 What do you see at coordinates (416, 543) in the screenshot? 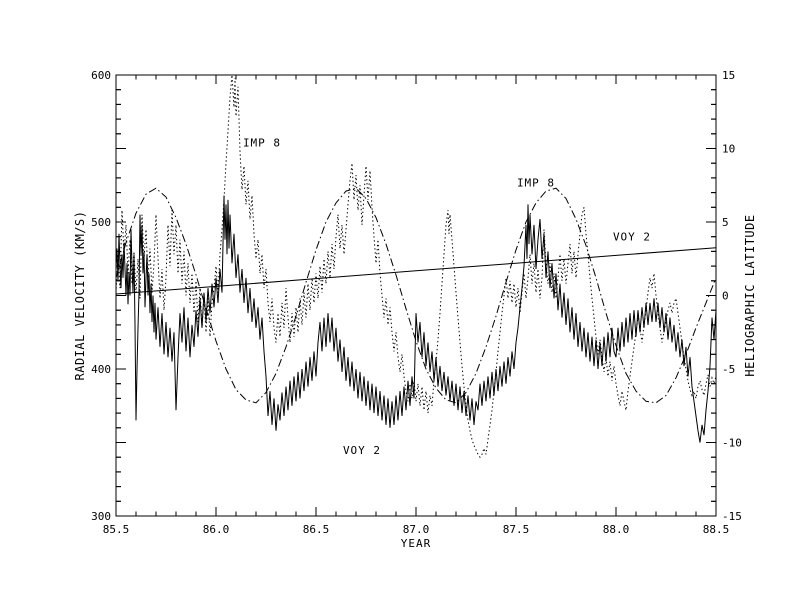
I see `x-axis-title: YEAR` at bounding box center [416, 543].